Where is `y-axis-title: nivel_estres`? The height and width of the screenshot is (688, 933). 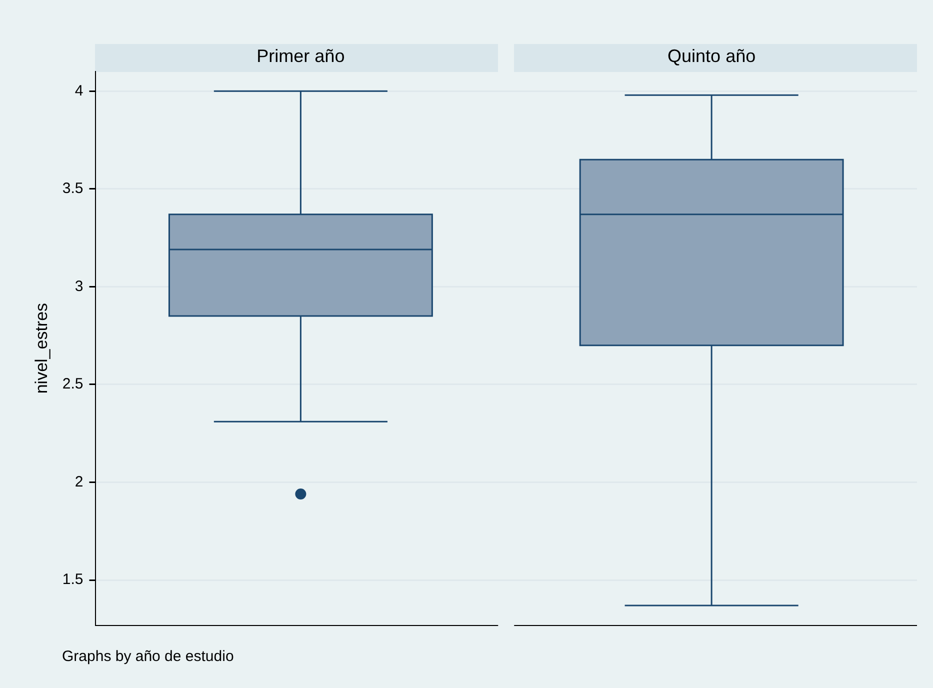
y-axis-title: nivel_estres is located at coordinates (41, 348).